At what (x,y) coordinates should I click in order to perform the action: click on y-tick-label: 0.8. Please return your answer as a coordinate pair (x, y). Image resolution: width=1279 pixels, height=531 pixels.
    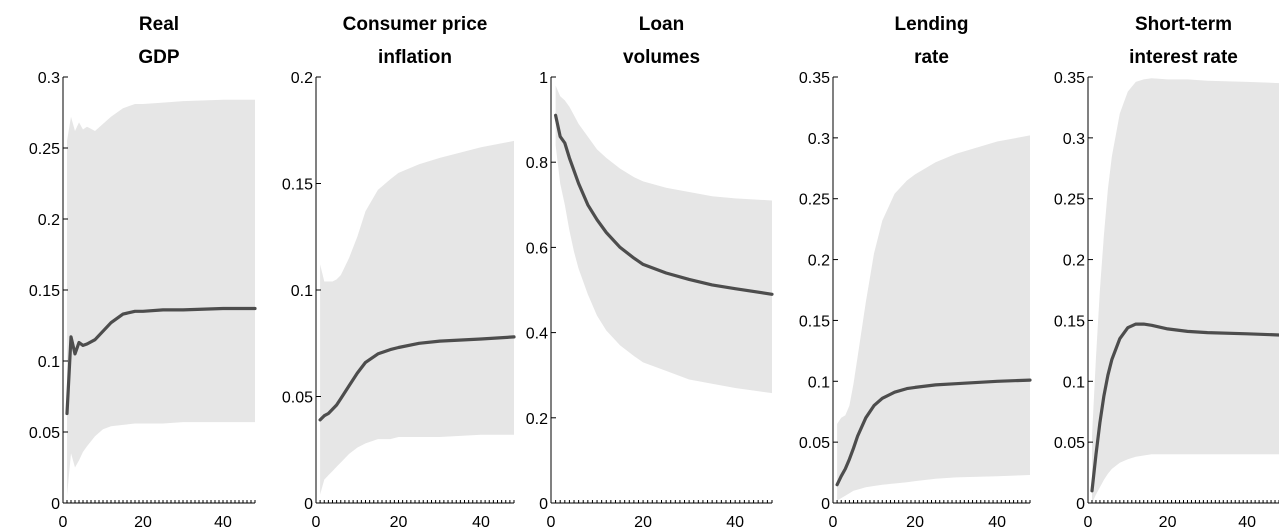
    Looking at the image, I should click on (537, 163).